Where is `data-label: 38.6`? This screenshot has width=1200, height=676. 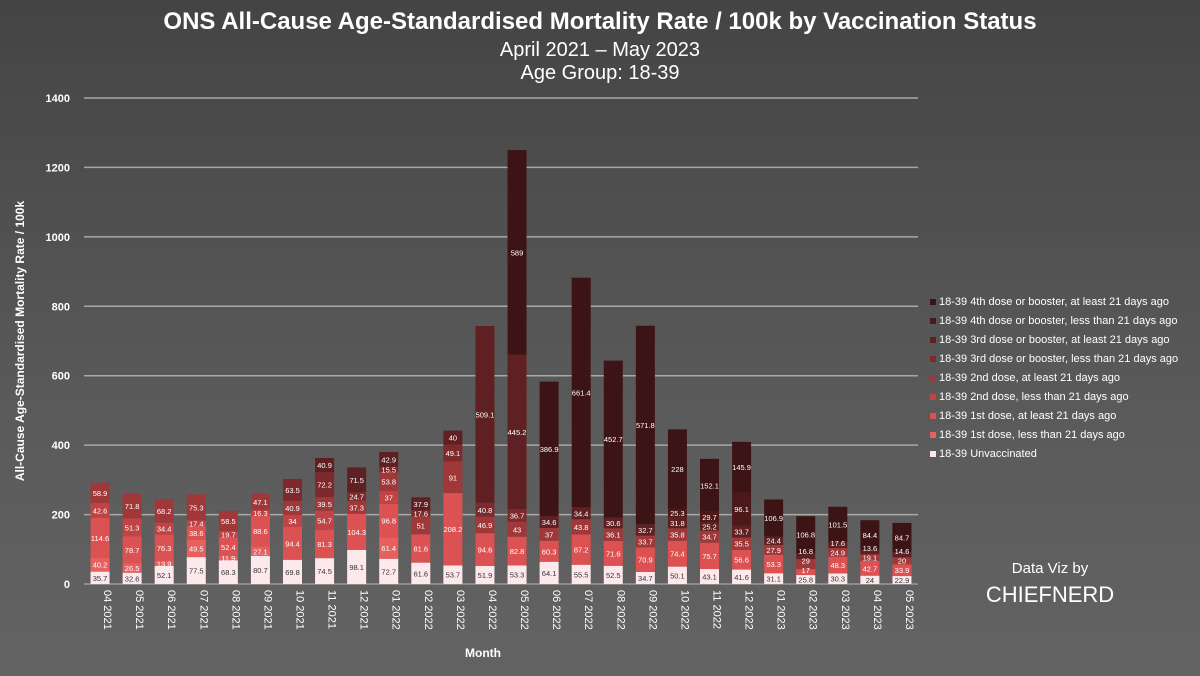 data-label: 38.6 is located at coordinates (196, 533).